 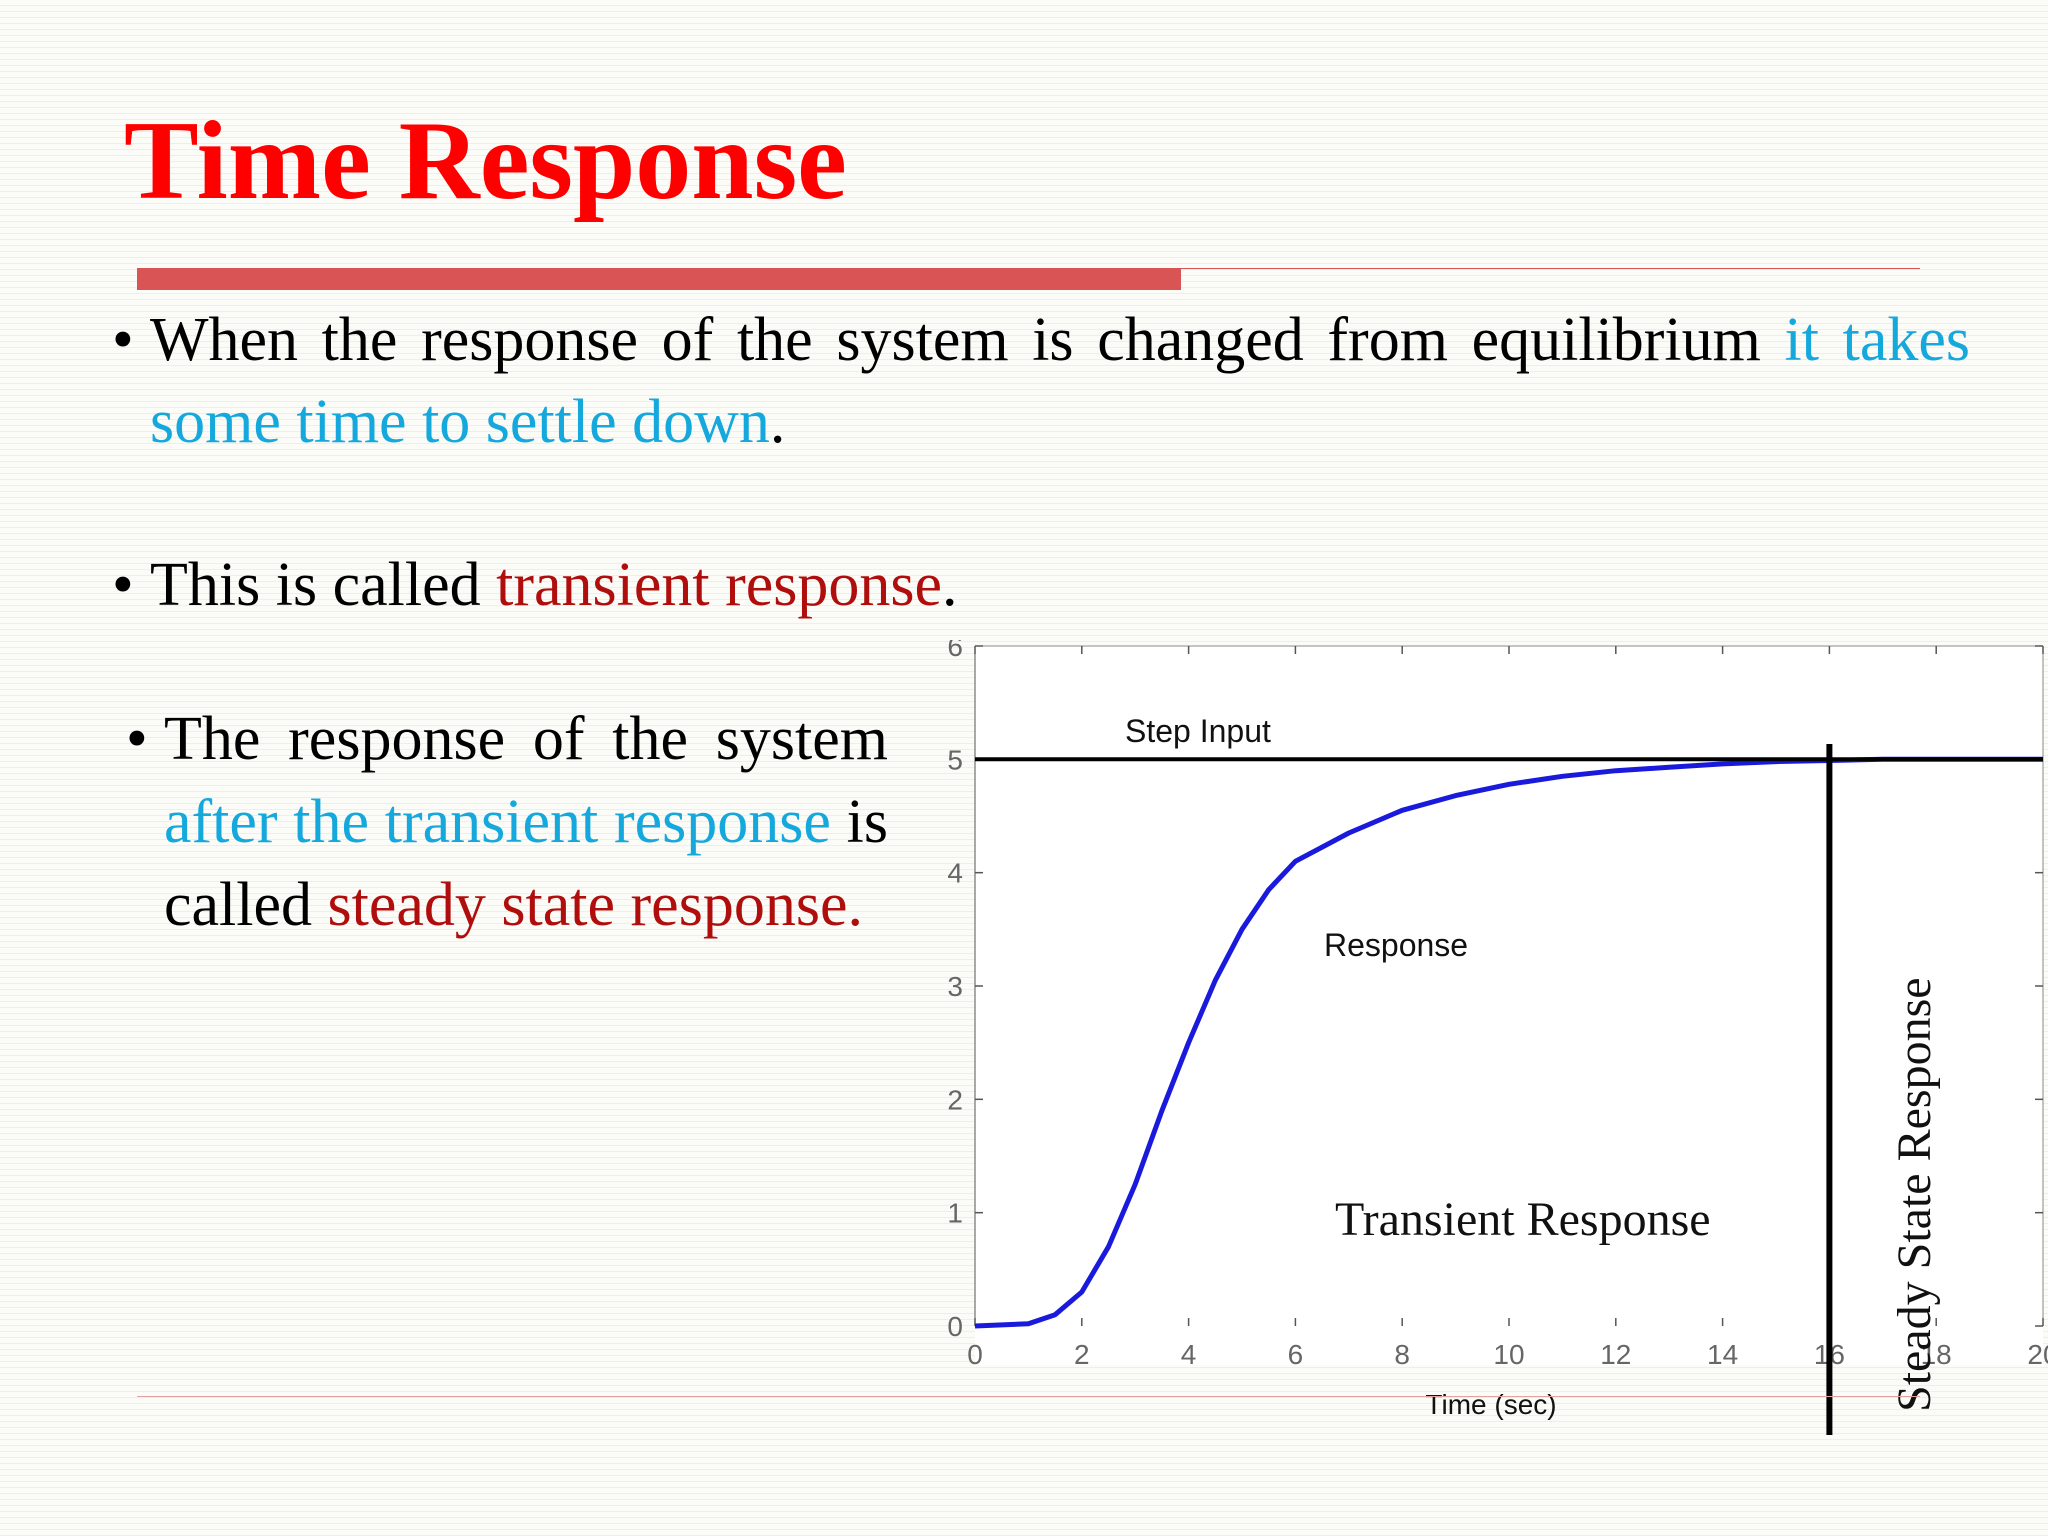 I want to click on x-tick-label: 14, so click(x=1722, y=1354).